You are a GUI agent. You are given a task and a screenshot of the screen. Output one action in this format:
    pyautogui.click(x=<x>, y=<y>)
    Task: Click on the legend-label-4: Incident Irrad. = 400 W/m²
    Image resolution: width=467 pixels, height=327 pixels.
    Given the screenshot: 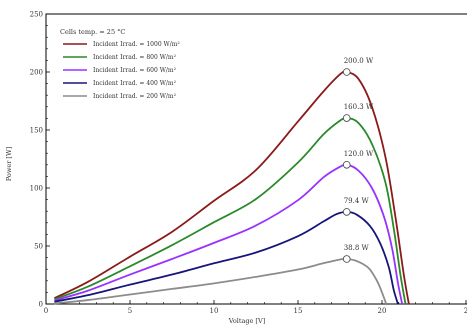 What is the action you would take?
    pyautogui.click(x=135, y=83)
    